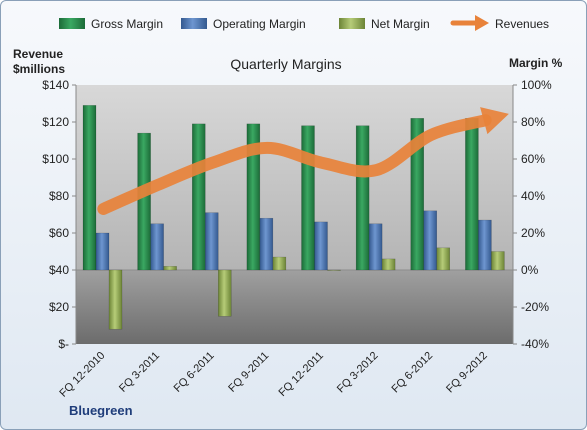 This screenshot has height=430, width=587. I want to click on company-name: Bluegreen, so click(101, 410).